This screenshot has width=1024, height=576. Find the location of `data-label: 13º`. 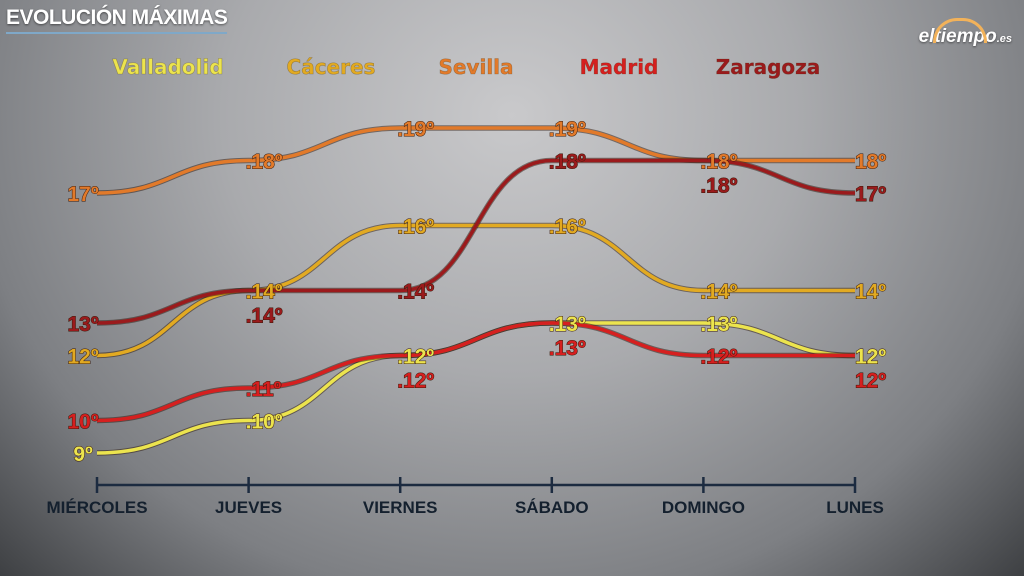

data-label: 13º is located at coordinates (82, 324).